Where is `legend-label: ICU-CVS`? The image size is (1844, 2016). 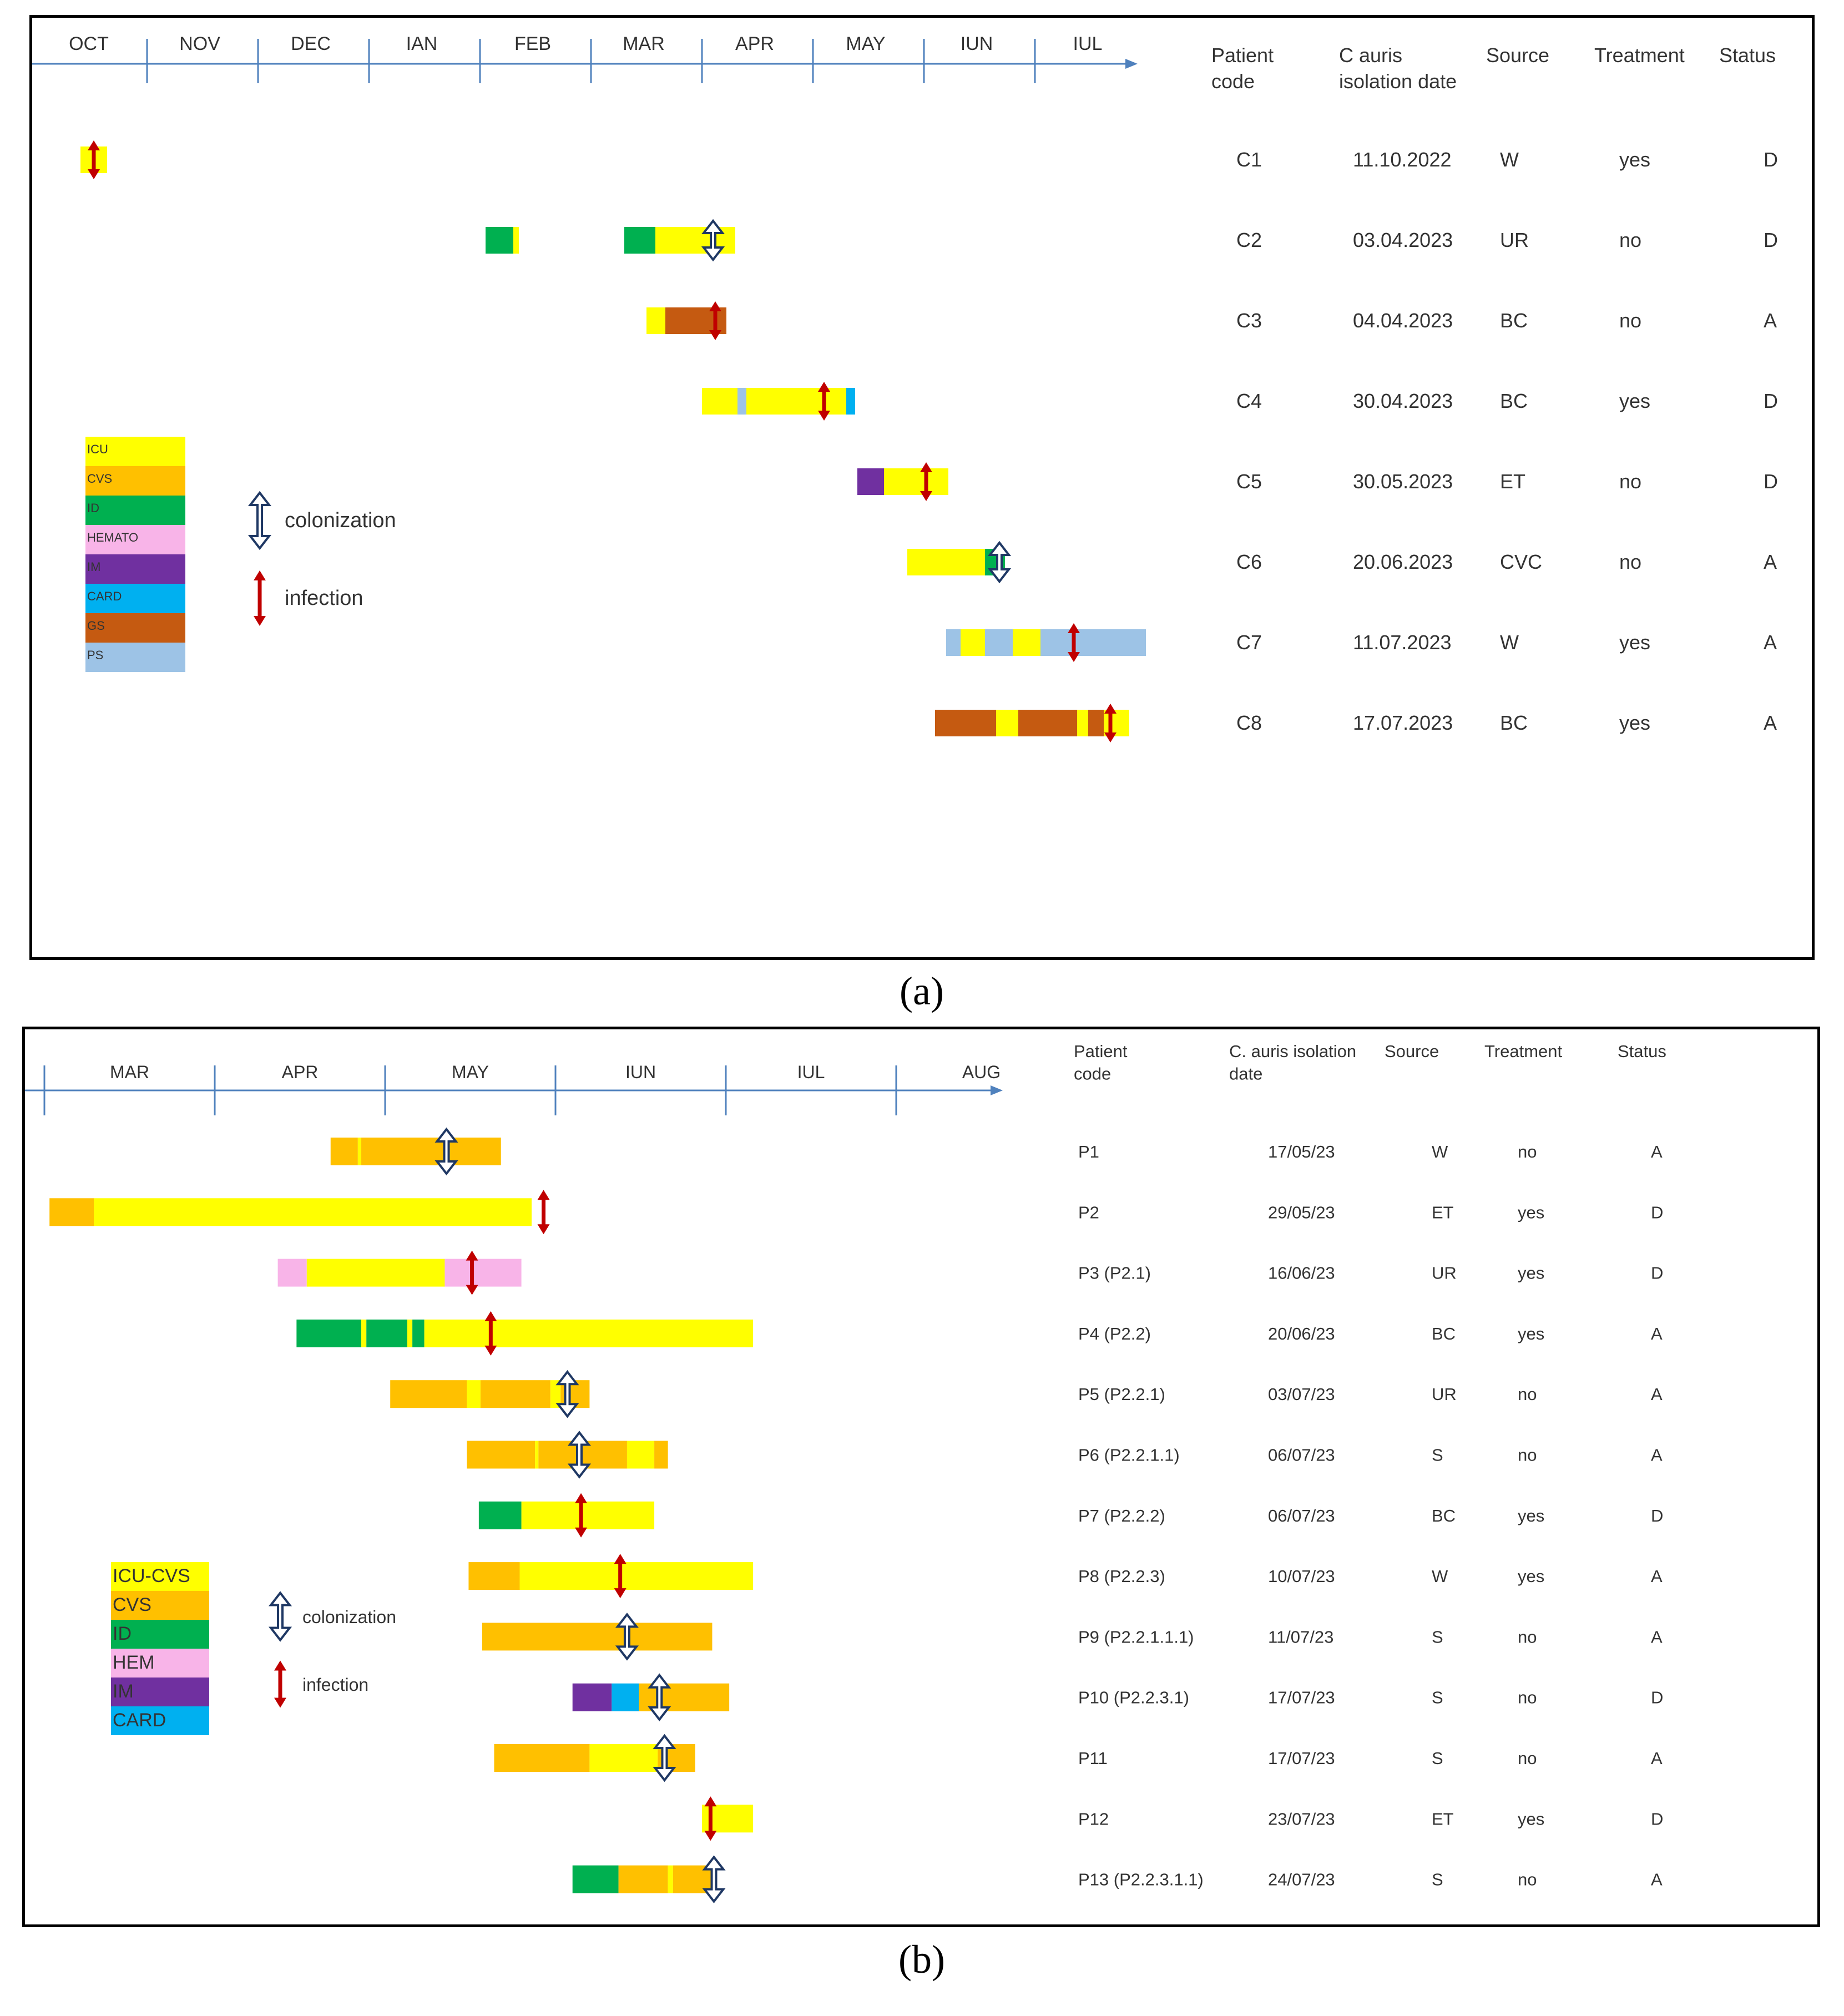
legend-label: ICU-CVS is located at coordinates (151, 1575).